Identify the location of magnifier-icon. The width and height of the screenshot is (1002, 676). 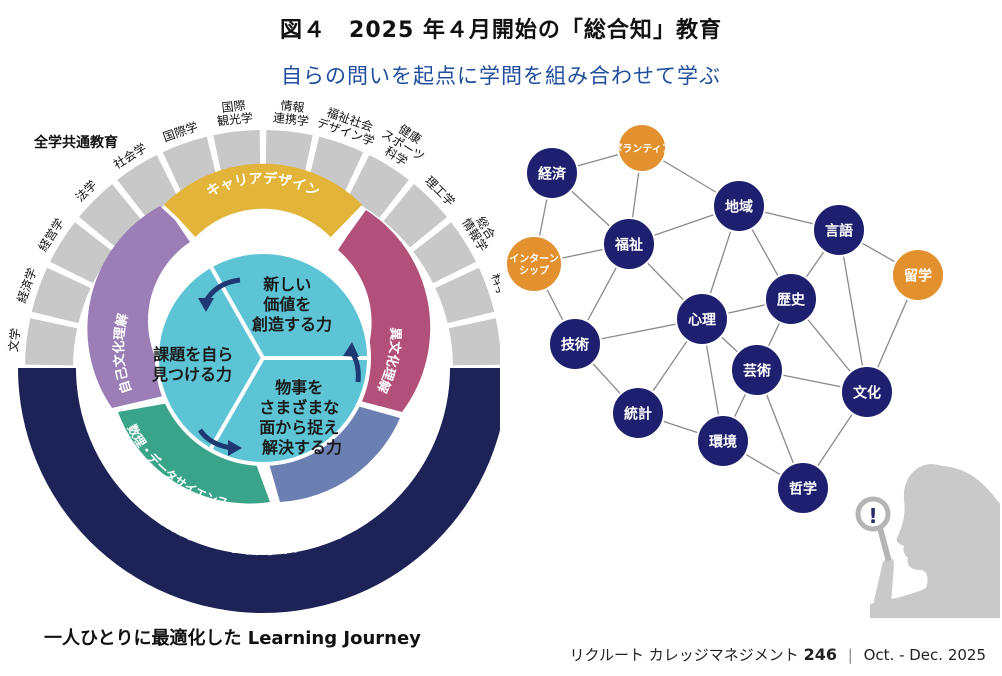
(873, 528).